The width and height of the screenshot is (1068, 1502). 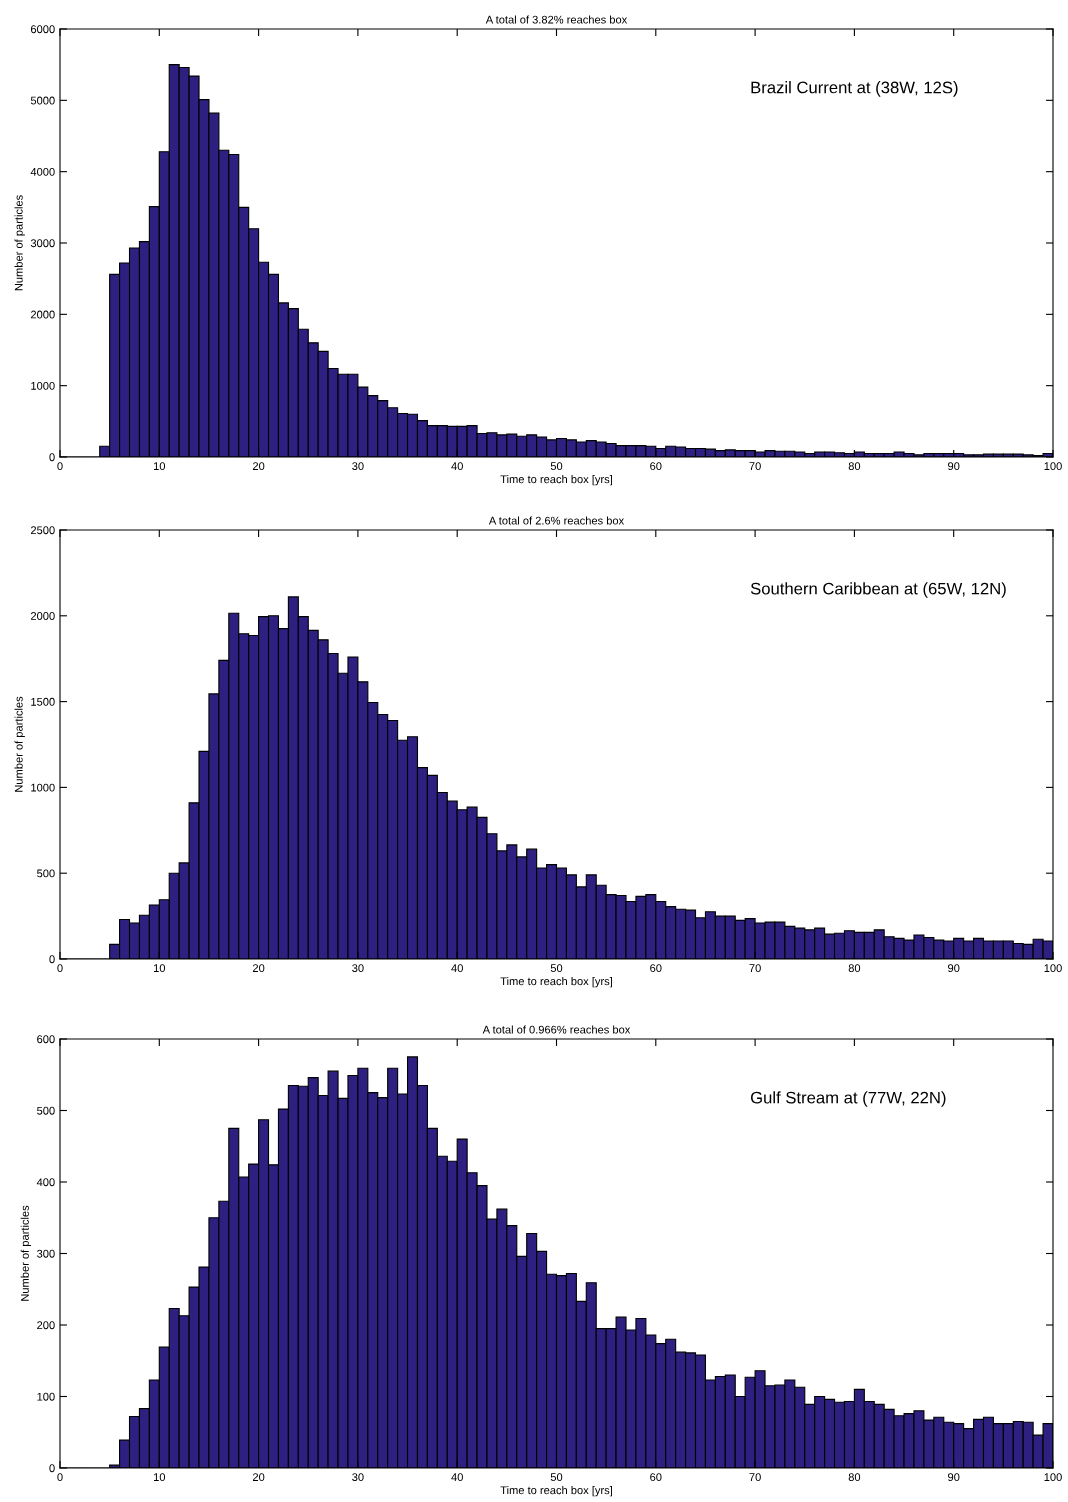 What do you see at coordinates (45, 1182) in the screenshot?
I see `y-tick-label: 400` at bounding box center [45, 1182].